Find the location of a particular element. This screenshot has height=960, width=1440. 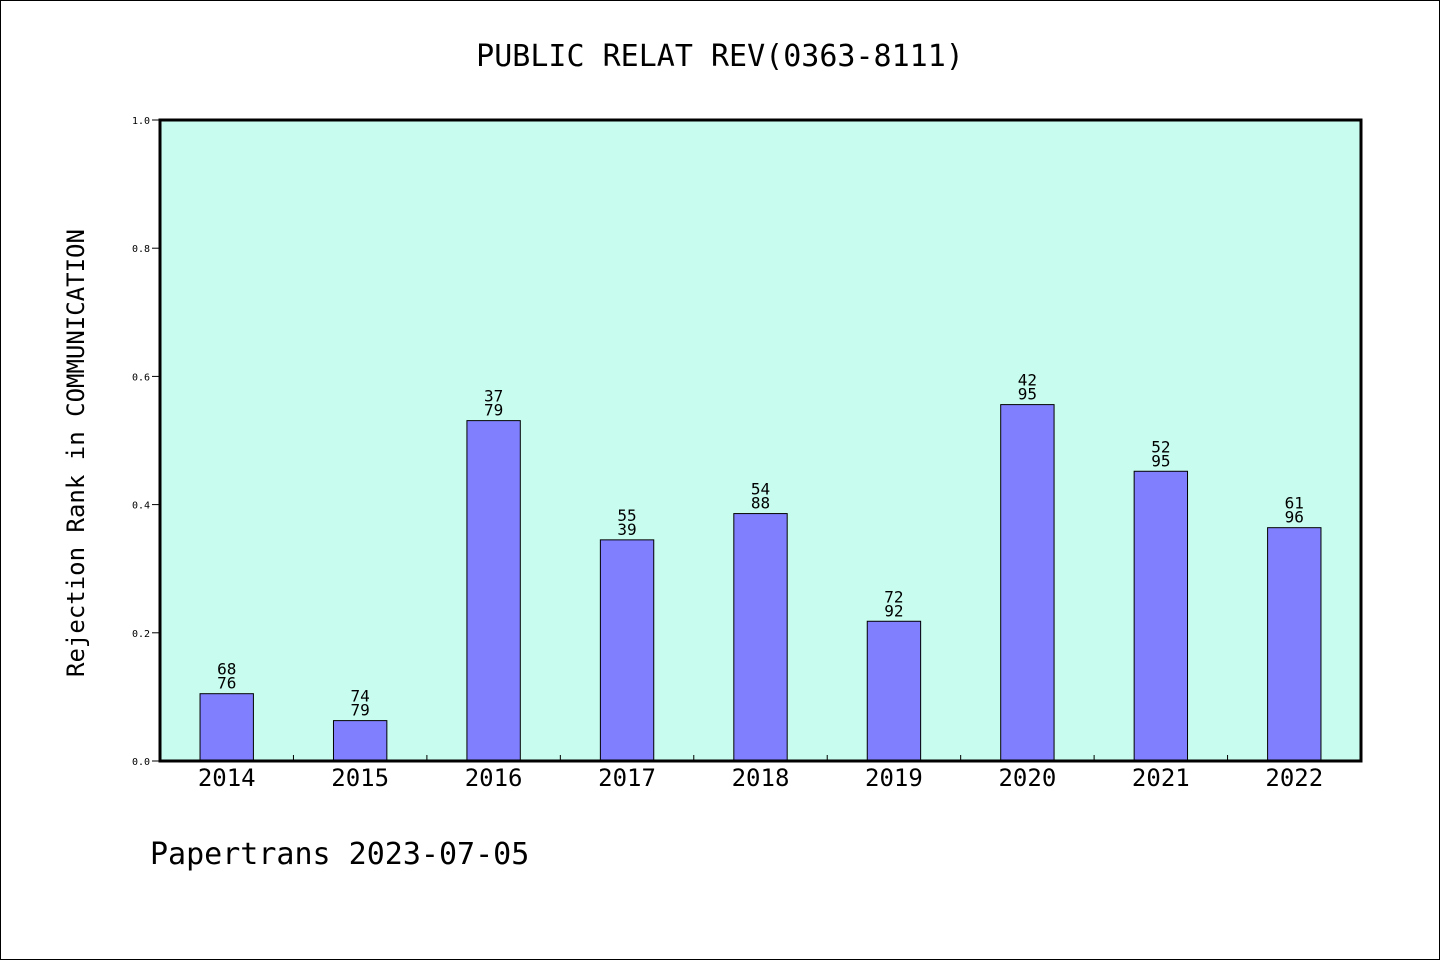

data-label-top: 74 is located at coordinates (360, 696).